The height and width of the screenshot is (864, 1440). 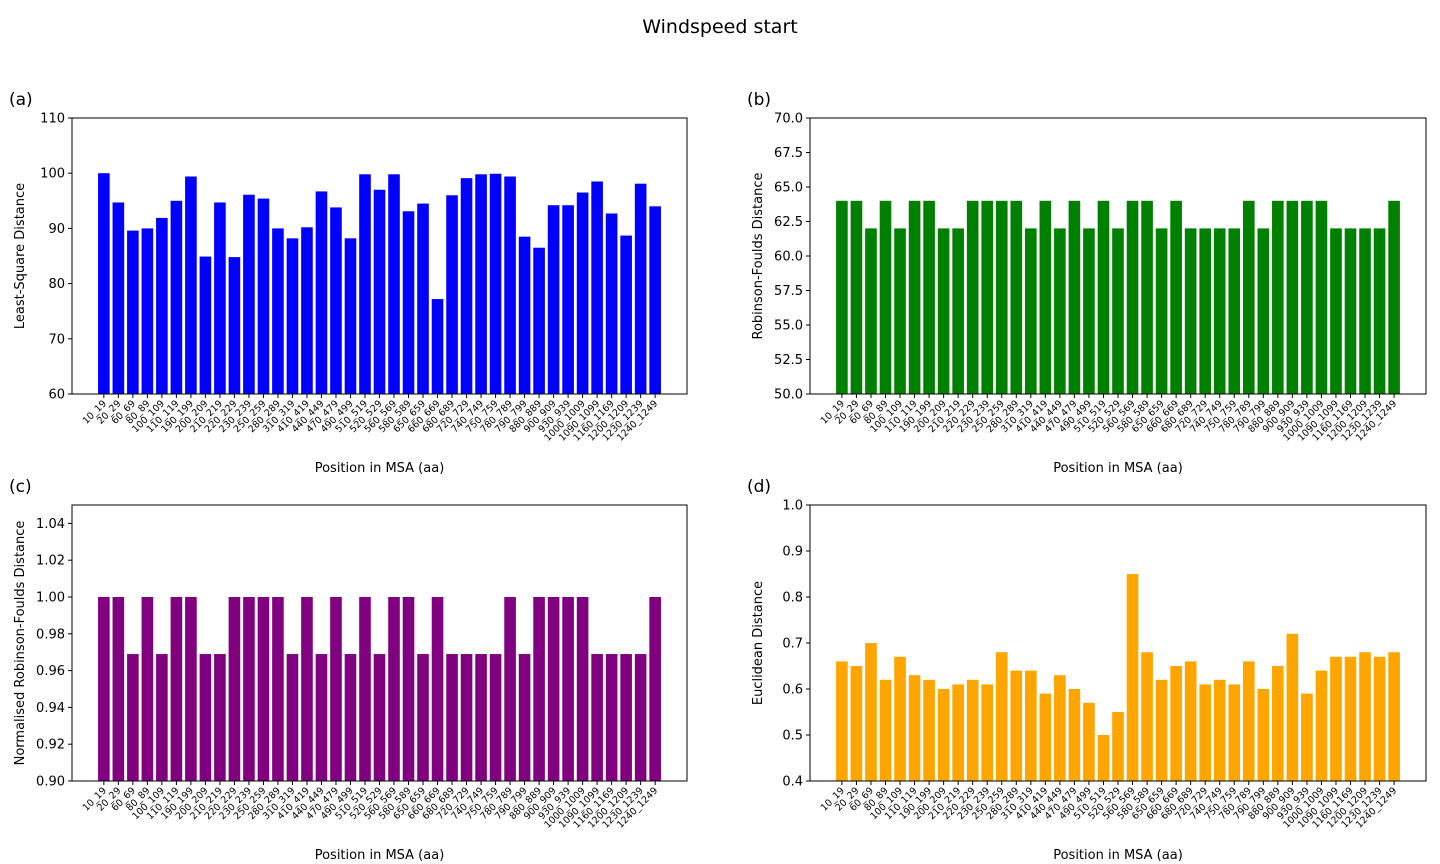 I want to click on y-tick-label: 67.5, so click(x=788, y=153).